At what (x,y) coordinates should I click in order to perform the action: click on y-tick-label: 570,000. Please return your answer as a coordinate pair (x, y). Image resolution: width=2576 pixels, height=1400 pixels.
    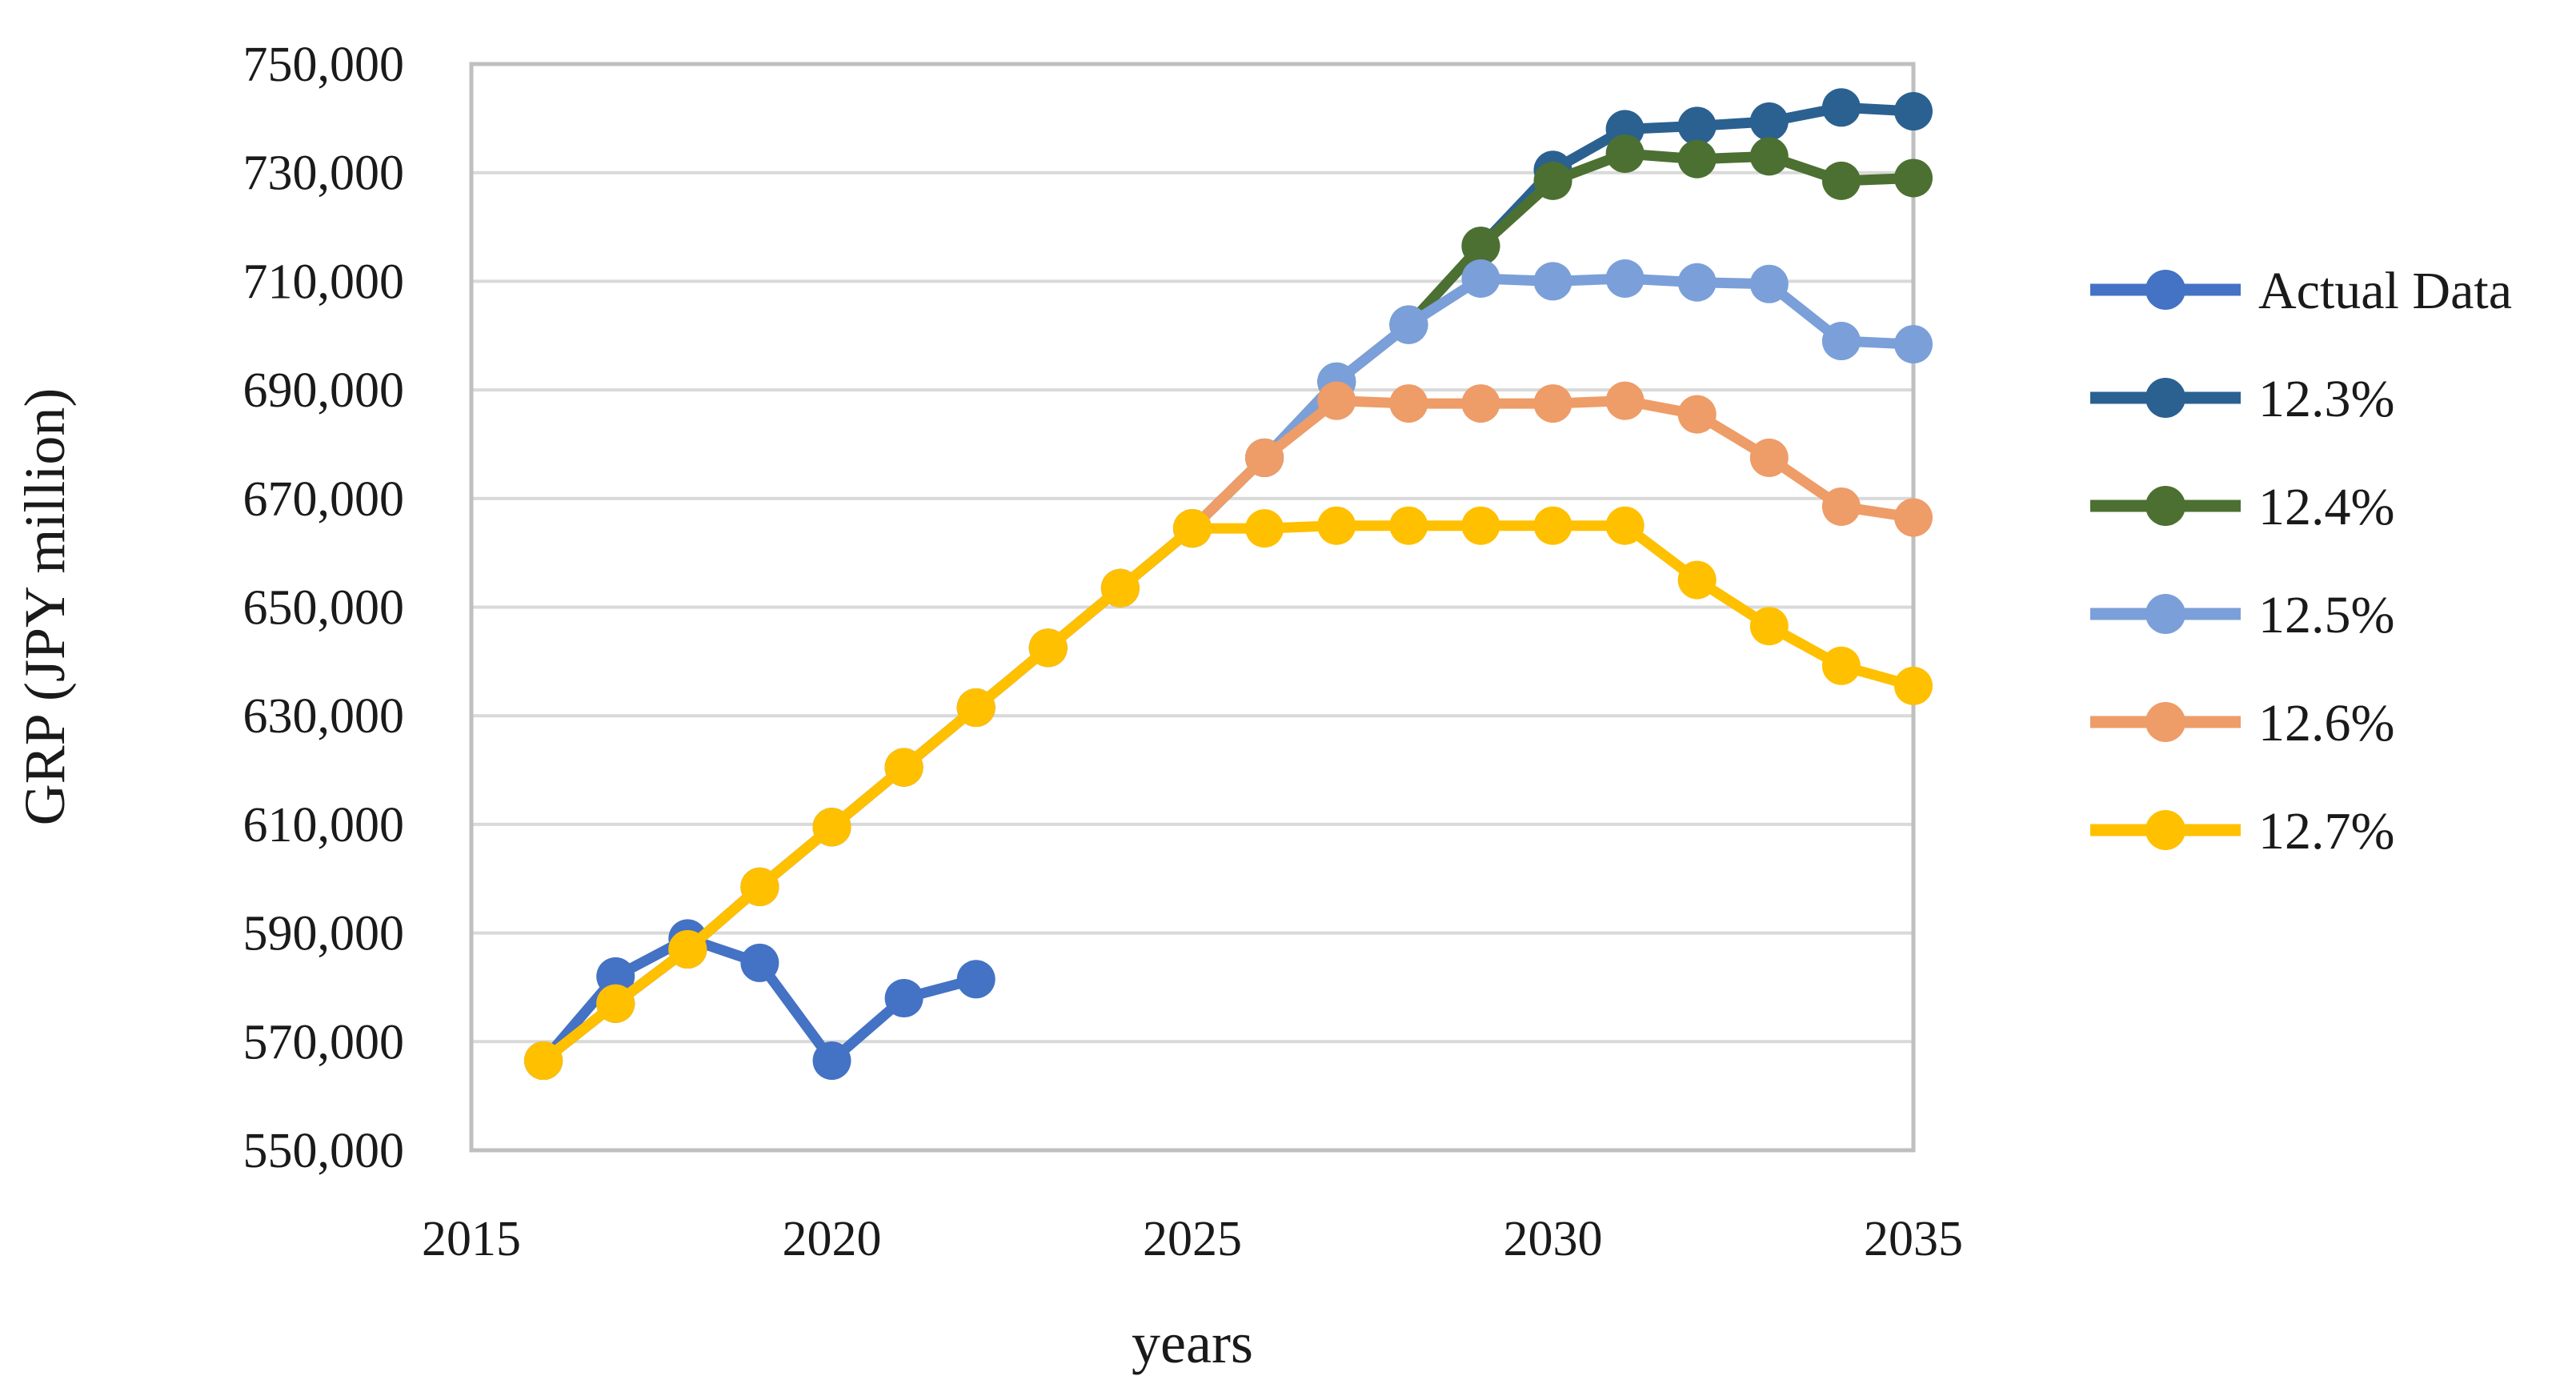
    Looking at the image, I should click on (324, 1042).